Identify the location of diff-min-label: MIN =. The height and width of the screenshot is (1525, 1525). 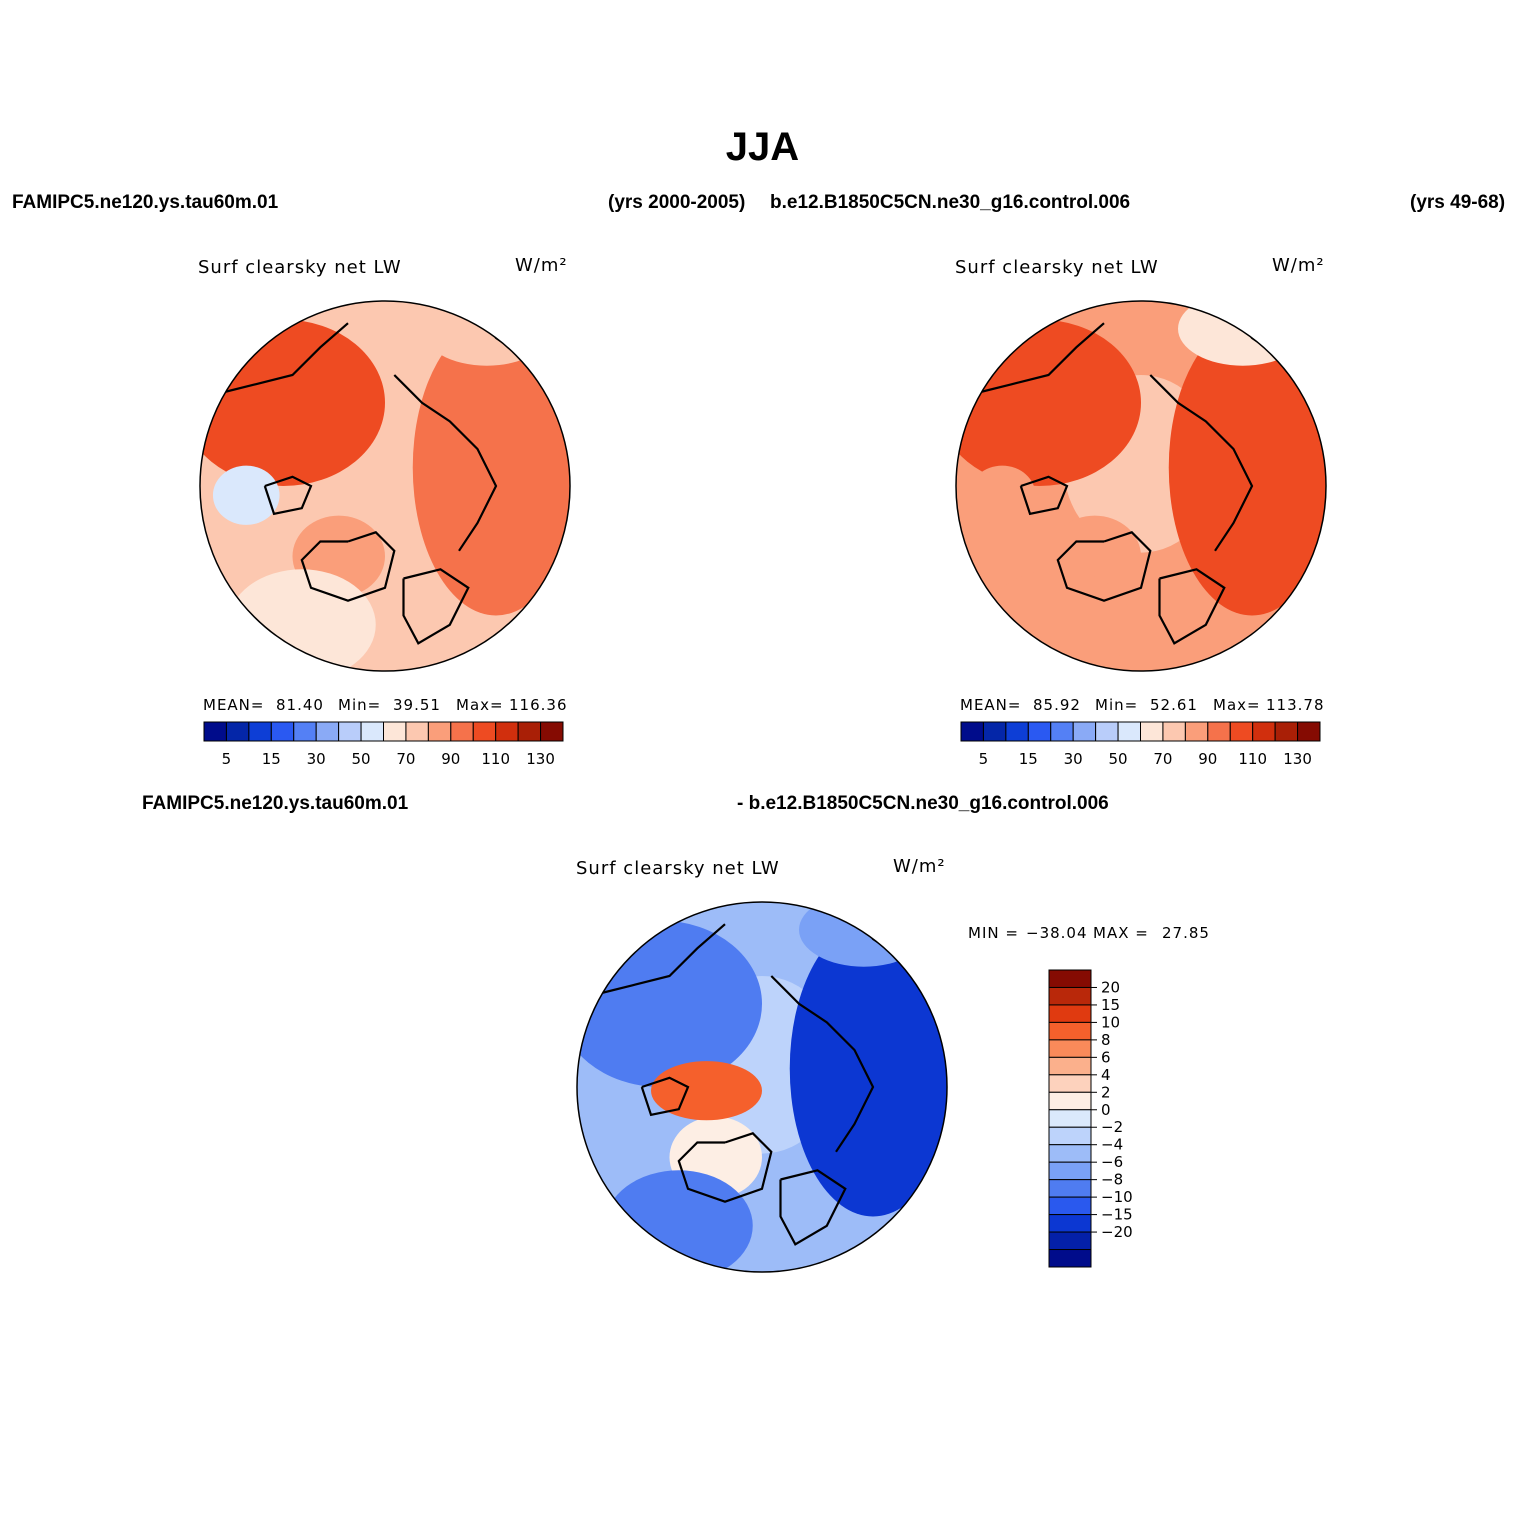
(993, 933).